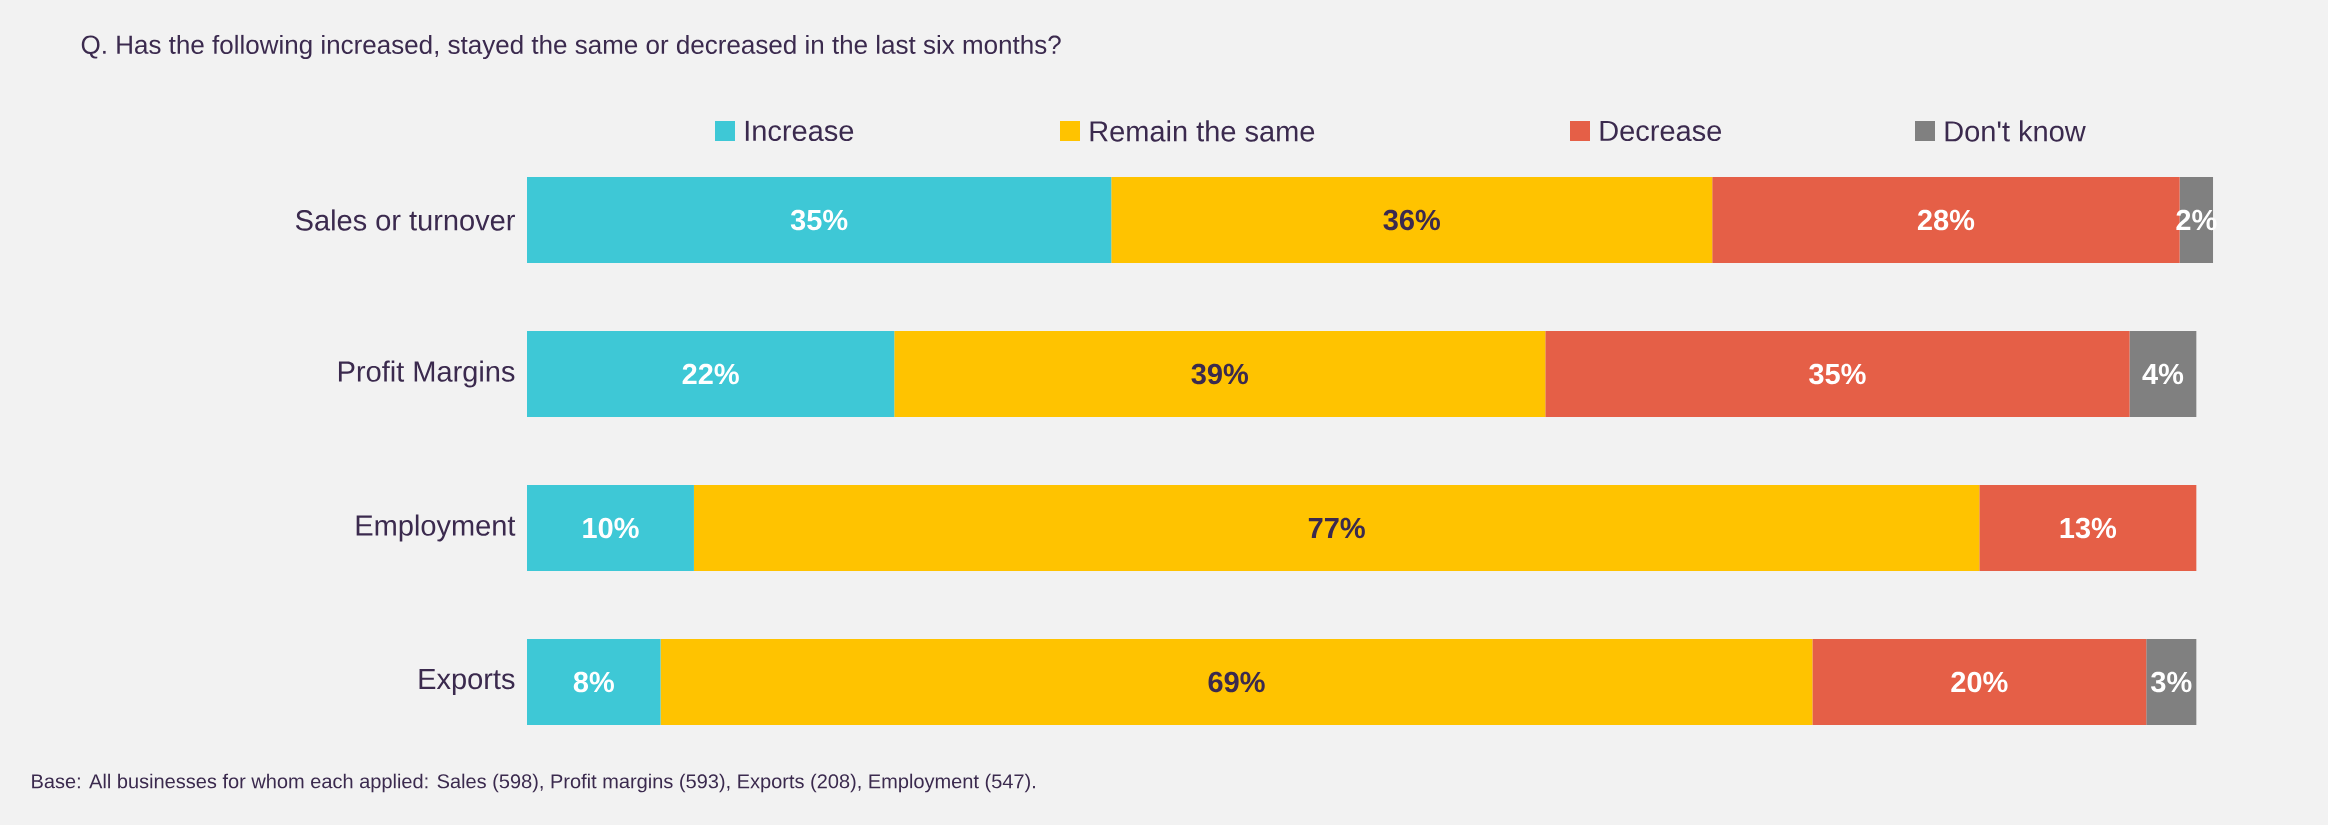  I want to click on data-label: 8%, so click(593, 682).